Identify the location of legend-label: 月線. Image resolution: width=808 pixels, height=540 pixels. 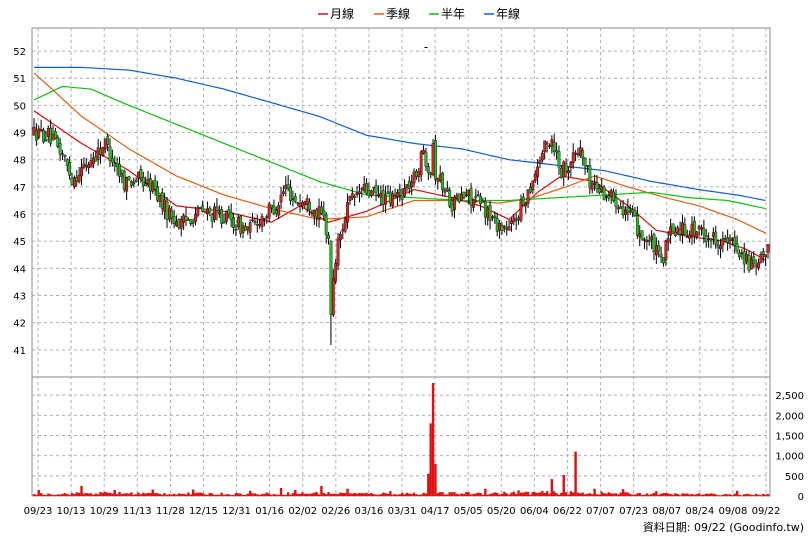
(342, 13).